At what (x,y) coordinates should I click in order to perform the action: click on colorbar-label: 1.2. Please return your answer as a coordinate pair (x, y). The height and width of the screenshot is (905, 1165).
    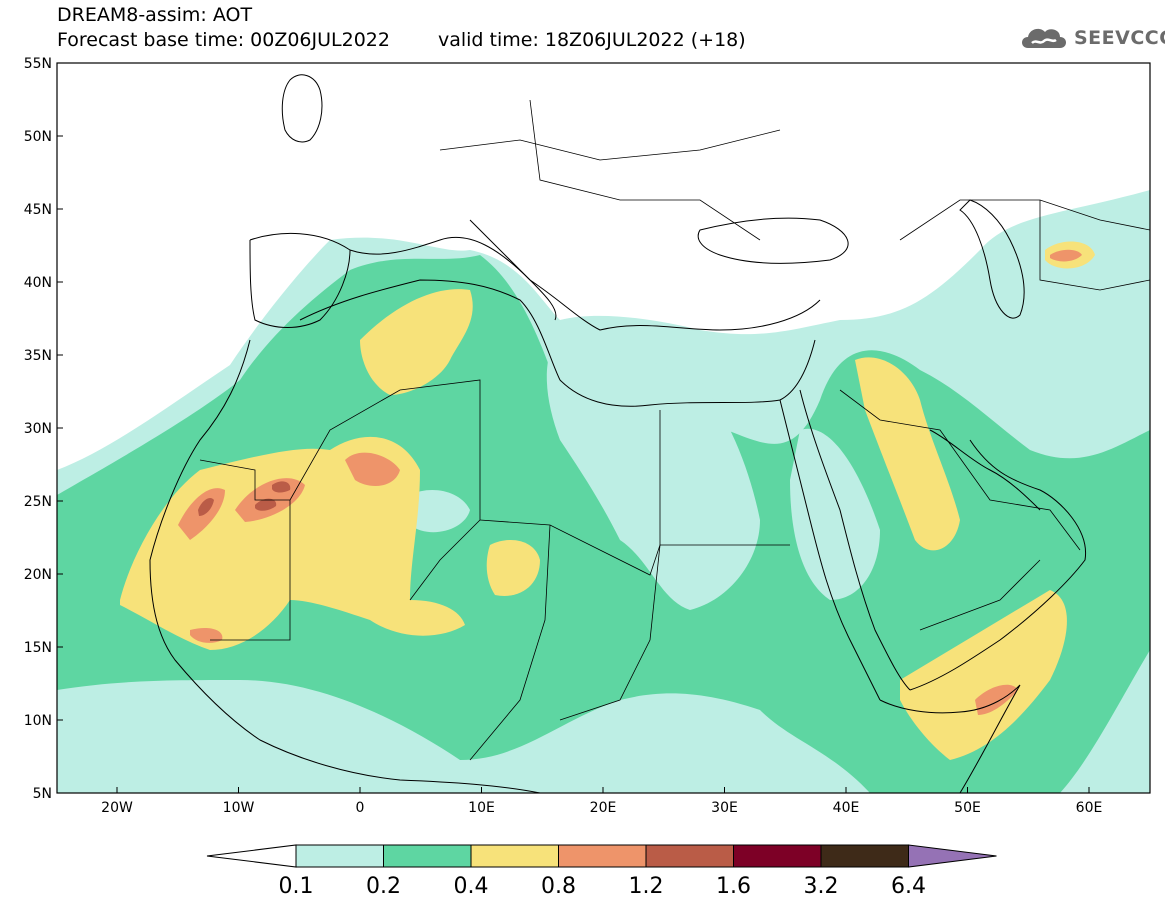
    Looking at the image, I should click on (646, 886).